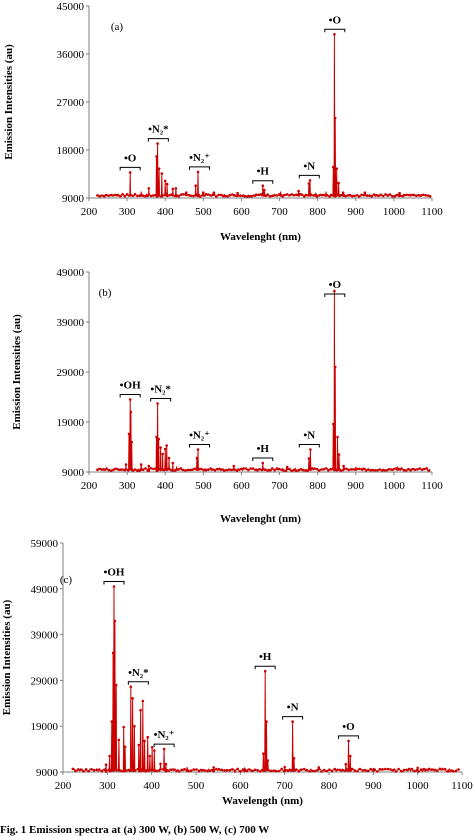 The width and height of the screenshot is (474, 836). Describe the element at coordinates (160, 390) in the screenshot. I see `annotation-label: •N₂*` at that location.